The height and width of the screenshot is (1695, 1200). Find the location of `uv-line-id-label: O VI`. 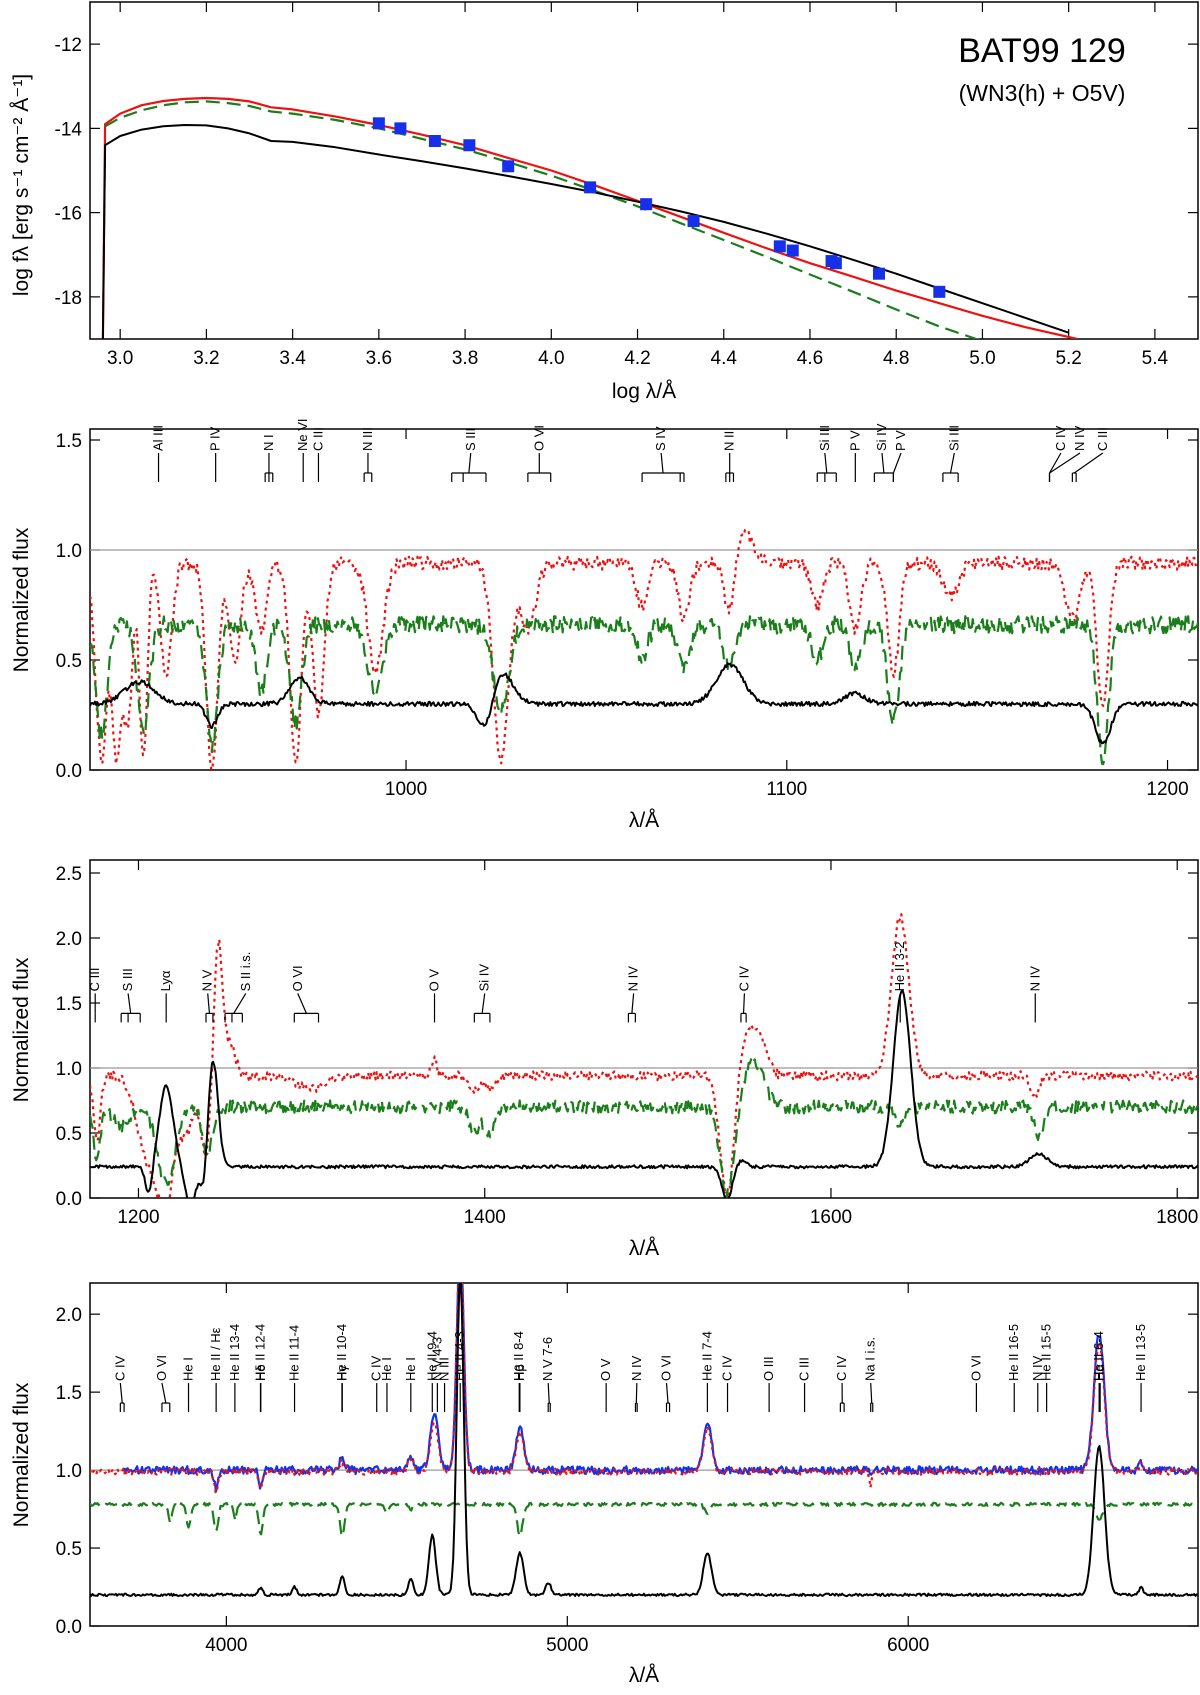

uv-line-id-label: O VI is located at coordinates (297, 978).